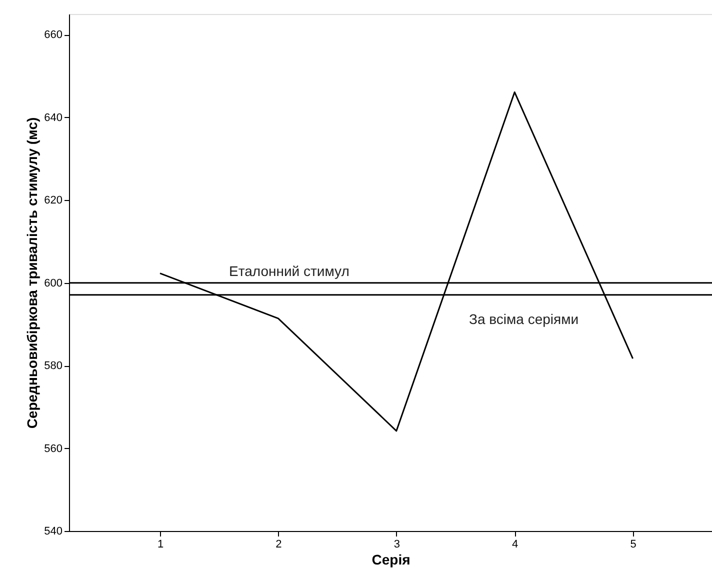  What do you see at coordinates (53, 448) in the screenshot?
I see `y-tick-label: 560` at bounding box center [53, 448].